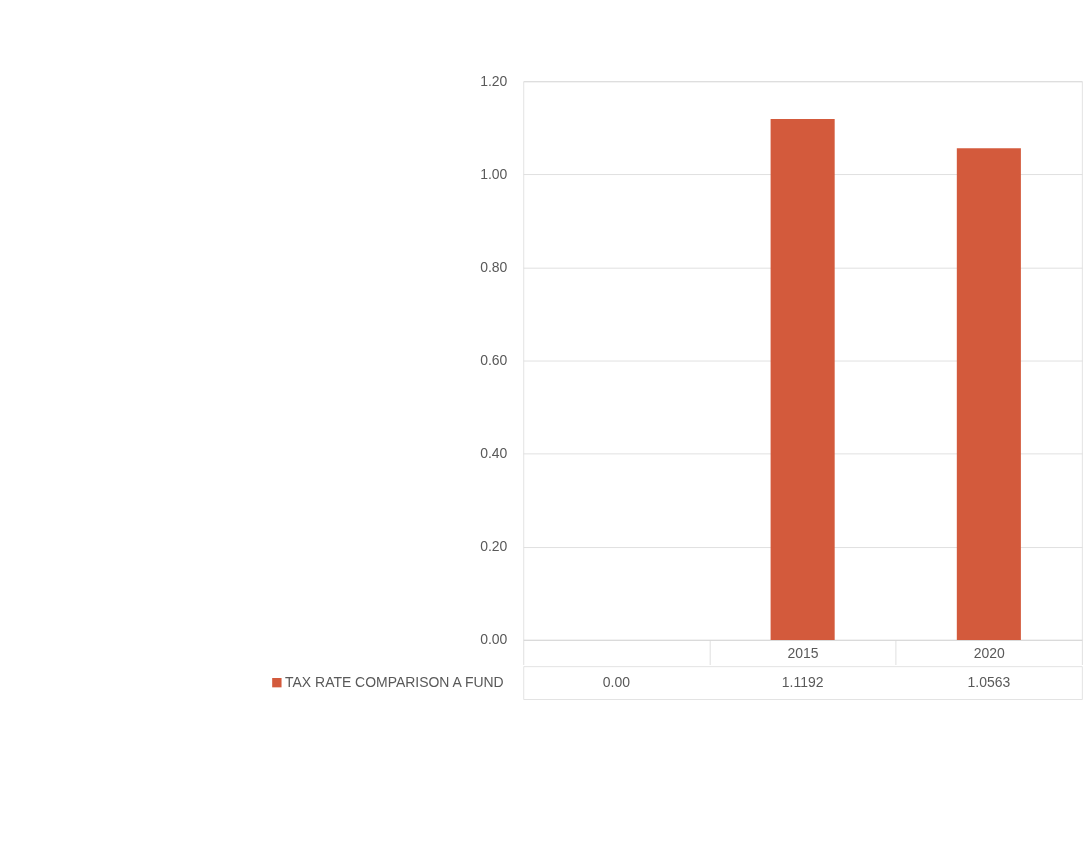 This screenshot has width=1091, height=855. I want to click on text: 0.00, so click(616, 681).